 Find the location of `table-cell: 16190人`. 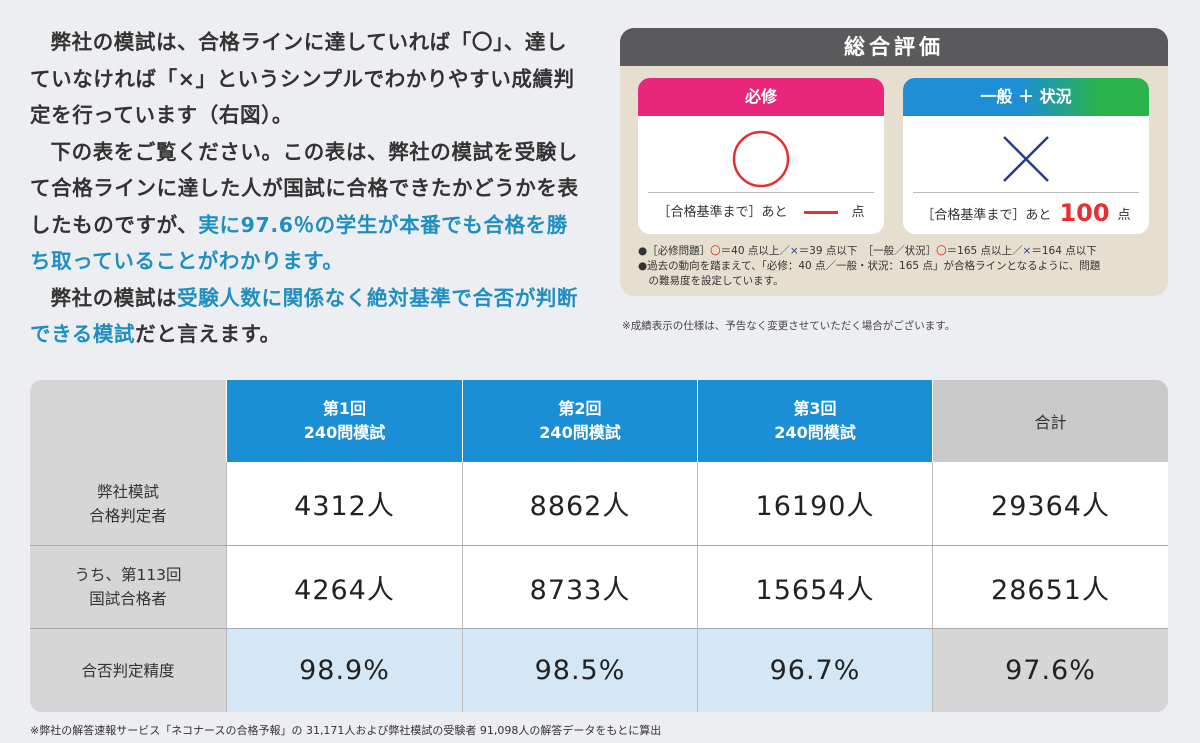

table-cell: 16190人 is located at coordinates (814, 503).